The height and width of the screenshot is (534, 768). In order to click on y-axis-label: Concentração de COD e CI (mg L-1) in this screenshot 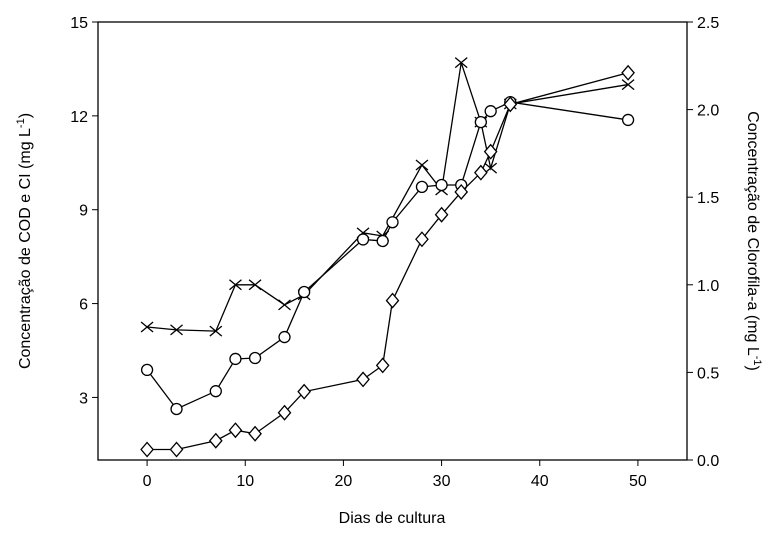, I will do `click(24, 241)`.